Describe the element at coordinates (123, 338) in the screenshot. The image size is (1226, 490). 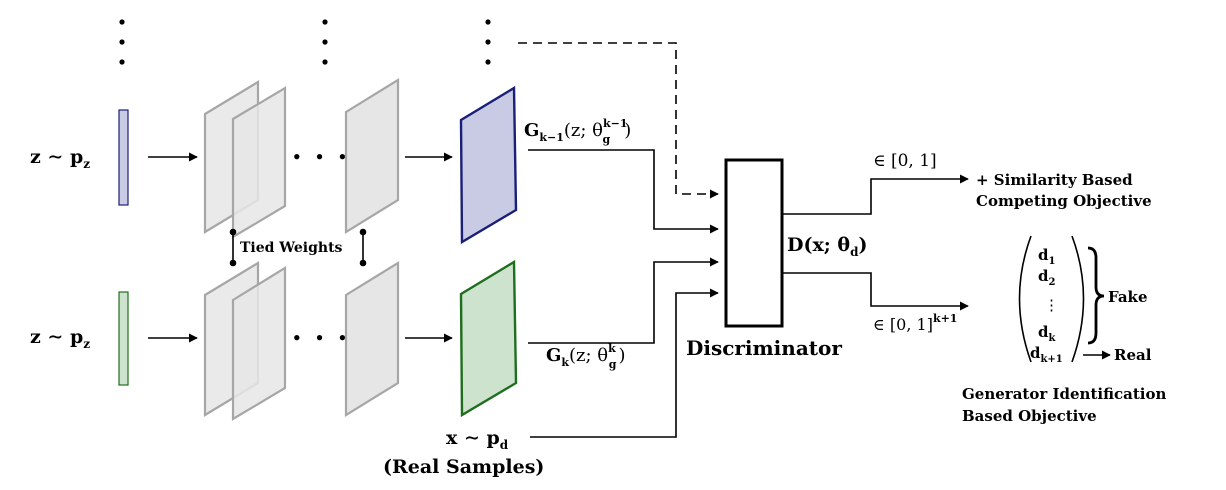
I see `bottom-noise-vector` at that location.